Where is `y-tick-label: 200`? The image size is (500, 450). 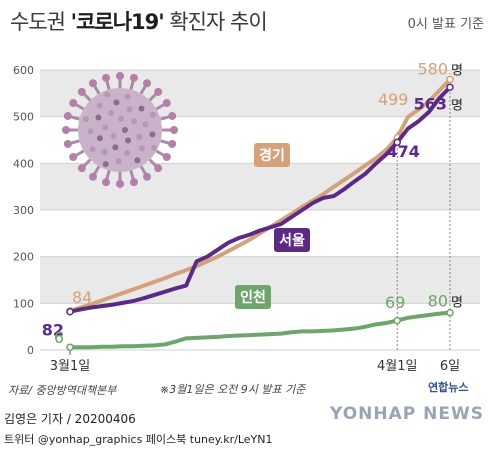
y-tick-label: 200 is located at coordinates (23, 257).